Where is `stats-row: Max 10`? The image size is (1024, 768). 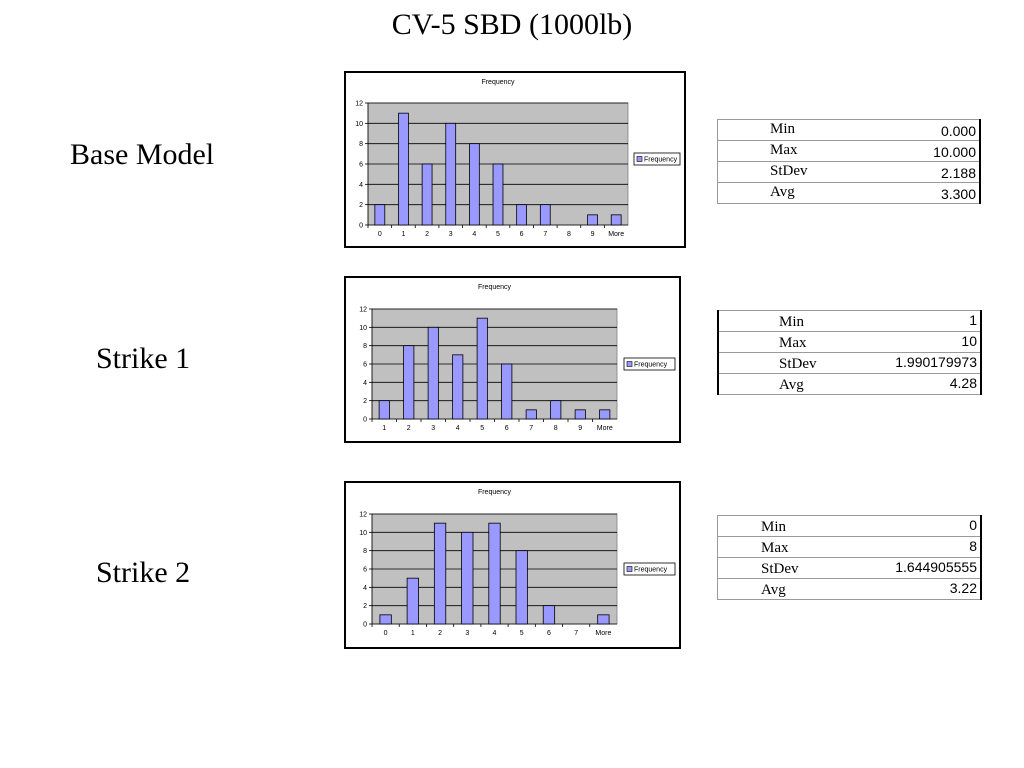 stats-row: Max 10 is located at coordinates (849, 342).